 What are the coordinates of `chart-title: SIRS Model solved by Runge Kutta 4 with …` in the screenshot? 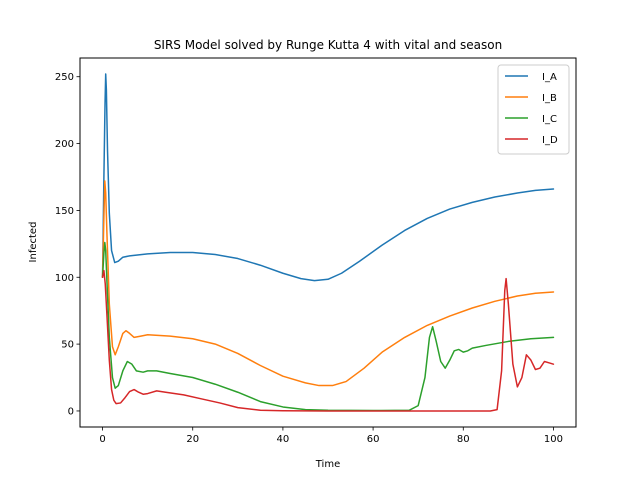 It's located at (328, 45).